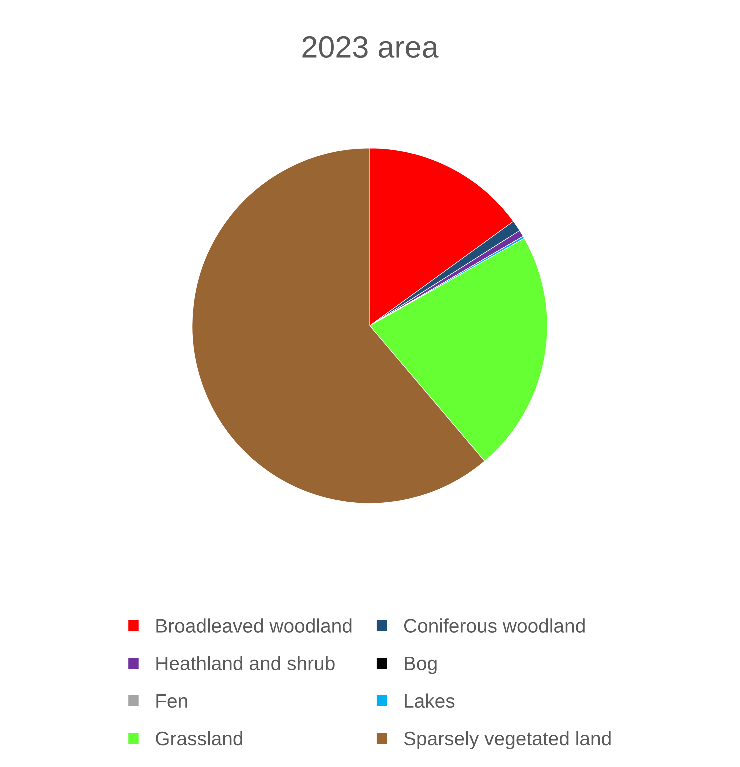 The width and height of the screenshot is (740, 767). What do you see at coordinates (254, 625) in the screenshot?
I see `legend-label: Broadleaved woodland` at bounding box center [254, 625].